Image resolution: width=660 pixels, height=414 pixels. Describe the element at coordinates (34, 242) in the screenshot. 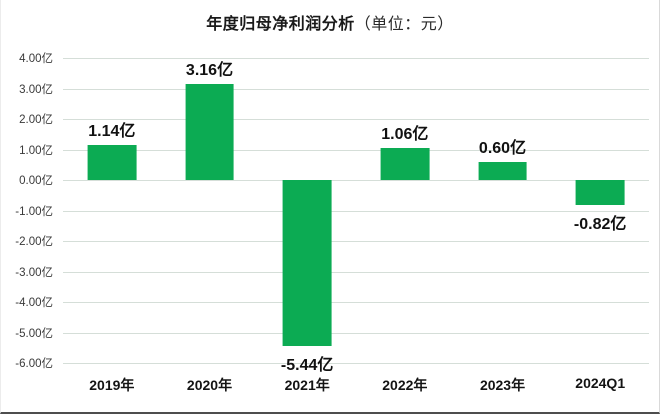

I see `y-axis-tick-label: -2.00亿` at that location.